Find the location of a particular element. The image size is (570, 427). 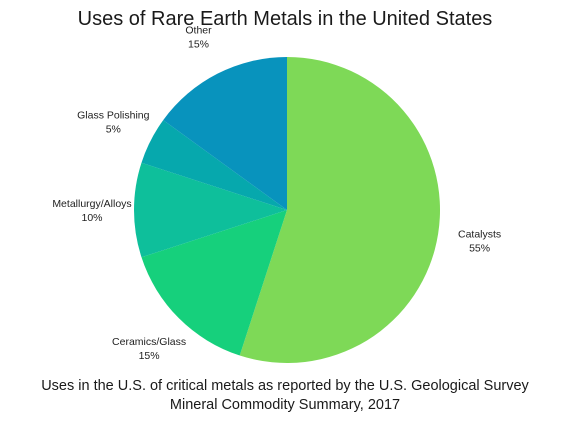

slice-label: Metallurgy/Alloys is located at coordinates (91, 204).